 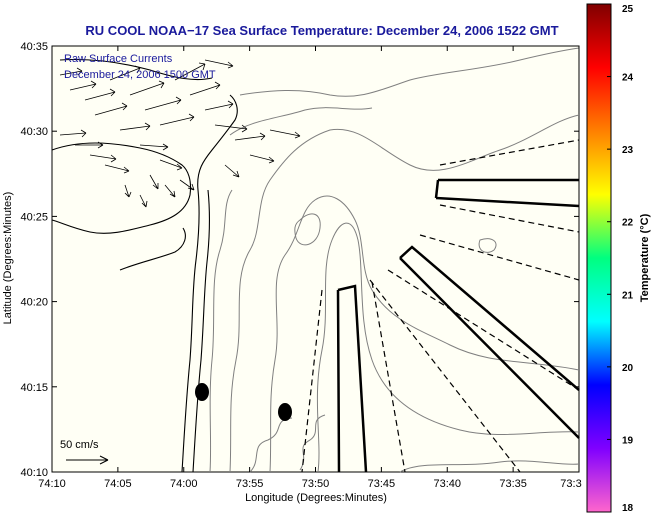 What do you see at coordinates (620, 258) in the screenshot?
I see `colorbar-ticks: 18 19 20 21 22 23 24 25` at bounding box center [620, 258].